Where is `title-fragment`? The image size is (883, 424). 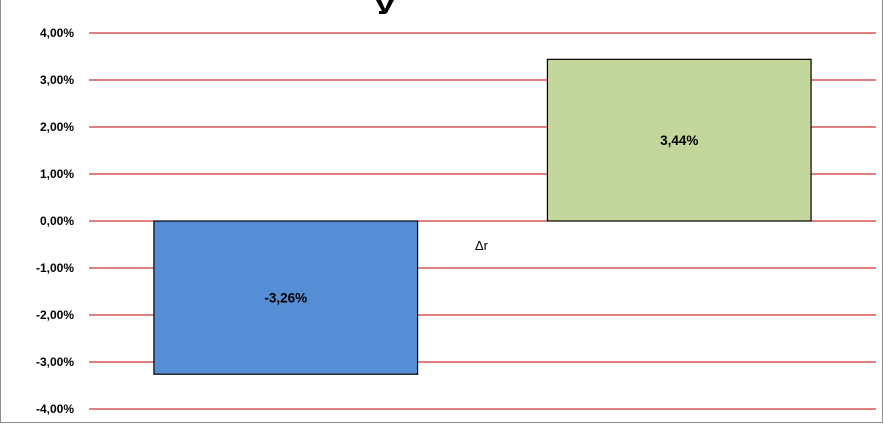 title-fragment is located at coordinates (385, 7).